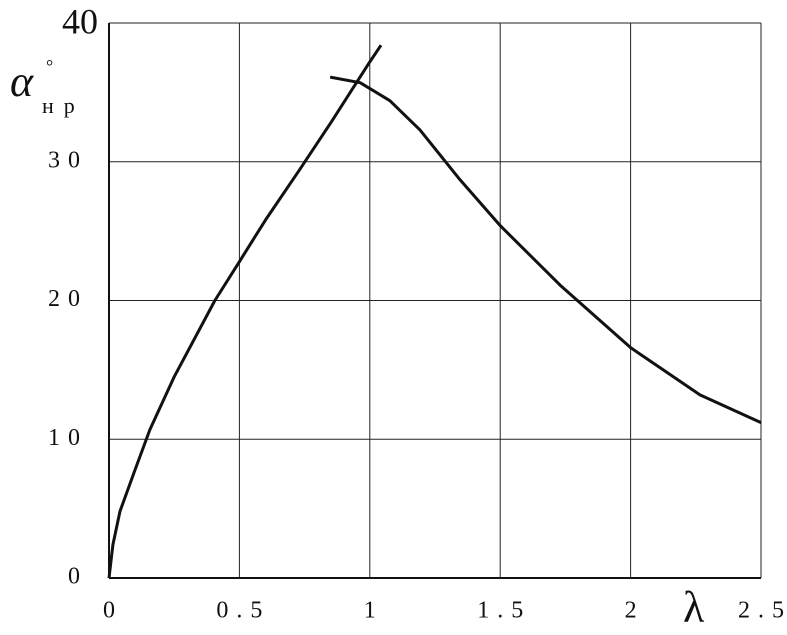 This screenshot has height=635, width=787. I want to click on x-tick-label: 1, so click(374, 611).